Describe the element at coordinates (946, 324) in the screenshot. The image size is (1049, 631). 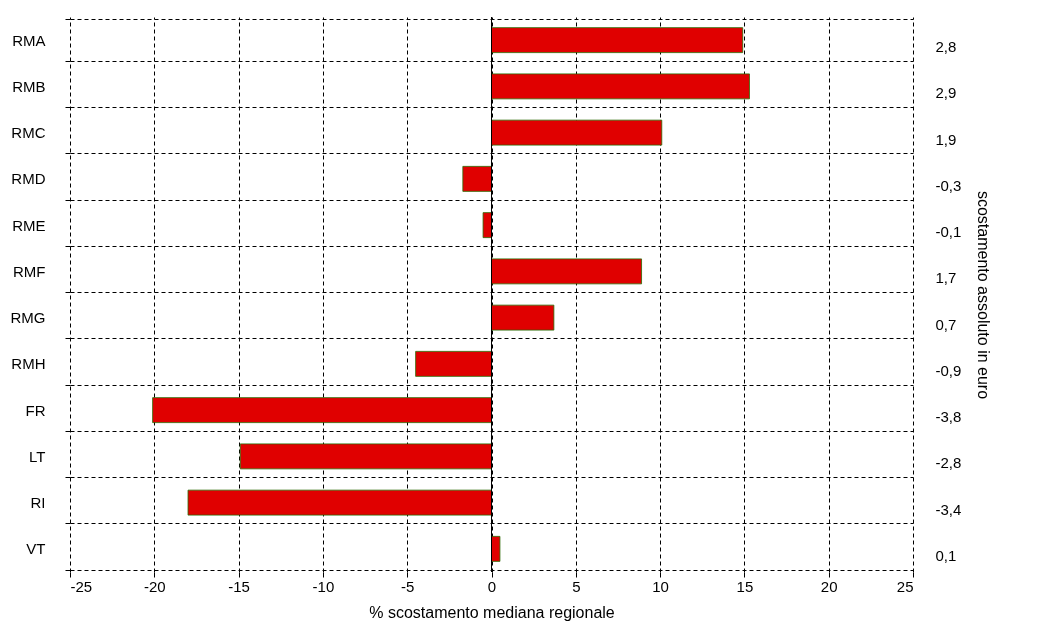
I see `y2-tick-label: 0,7` at that location.